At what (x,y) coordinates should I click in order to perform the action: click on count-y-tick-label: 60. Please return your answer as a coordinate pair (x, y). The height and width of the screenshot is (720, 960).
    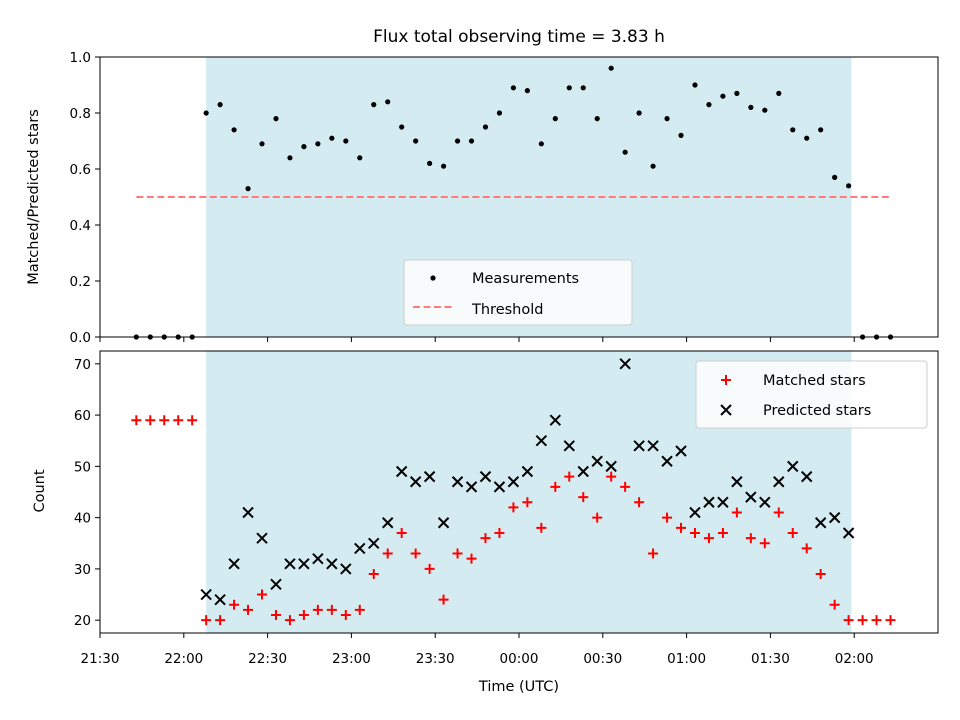
    Looking at the image, I should click on (82, 416).